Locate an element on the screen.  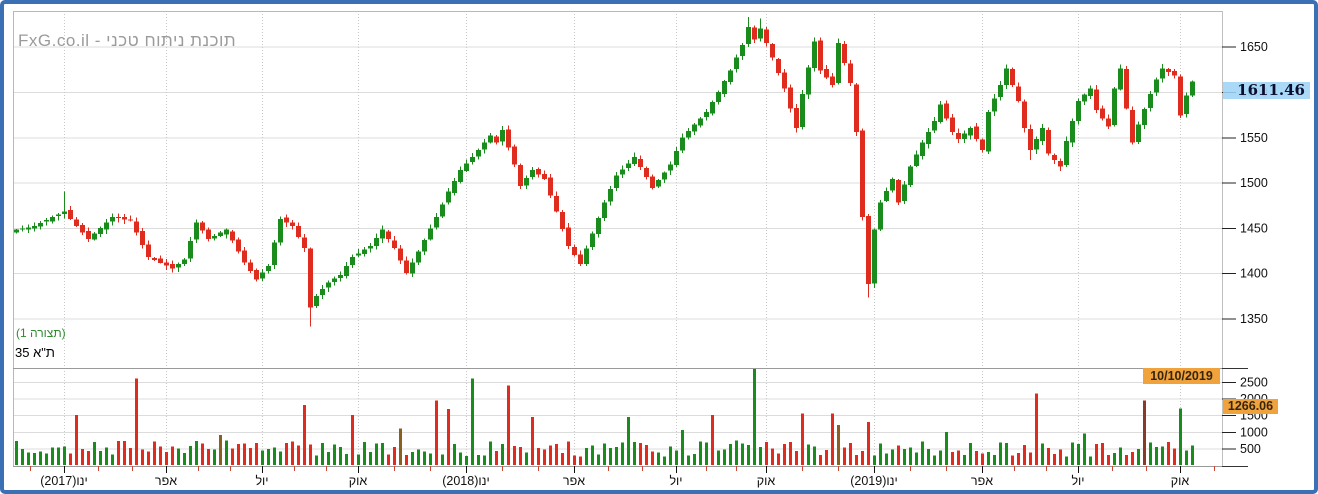
instrument-label: ת"א 35 is located at coordinates (35, 352).